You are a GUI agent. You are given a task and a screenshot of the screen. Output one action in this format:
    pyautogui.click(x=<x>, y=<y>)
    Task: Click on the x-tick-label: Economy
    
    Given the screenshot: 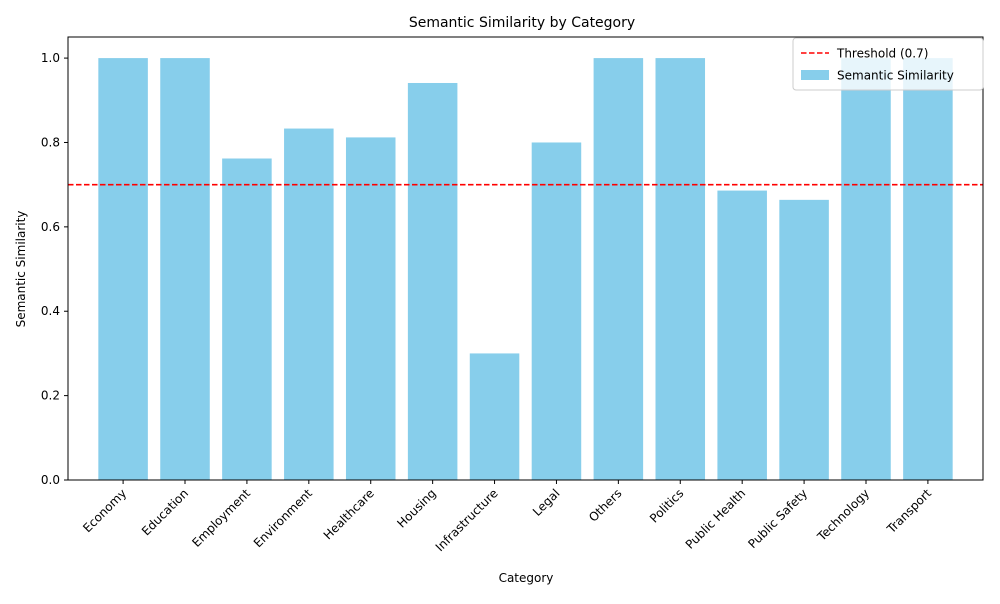 What is the action you would take?
    pyautogui.click(x=104, y=510)
    